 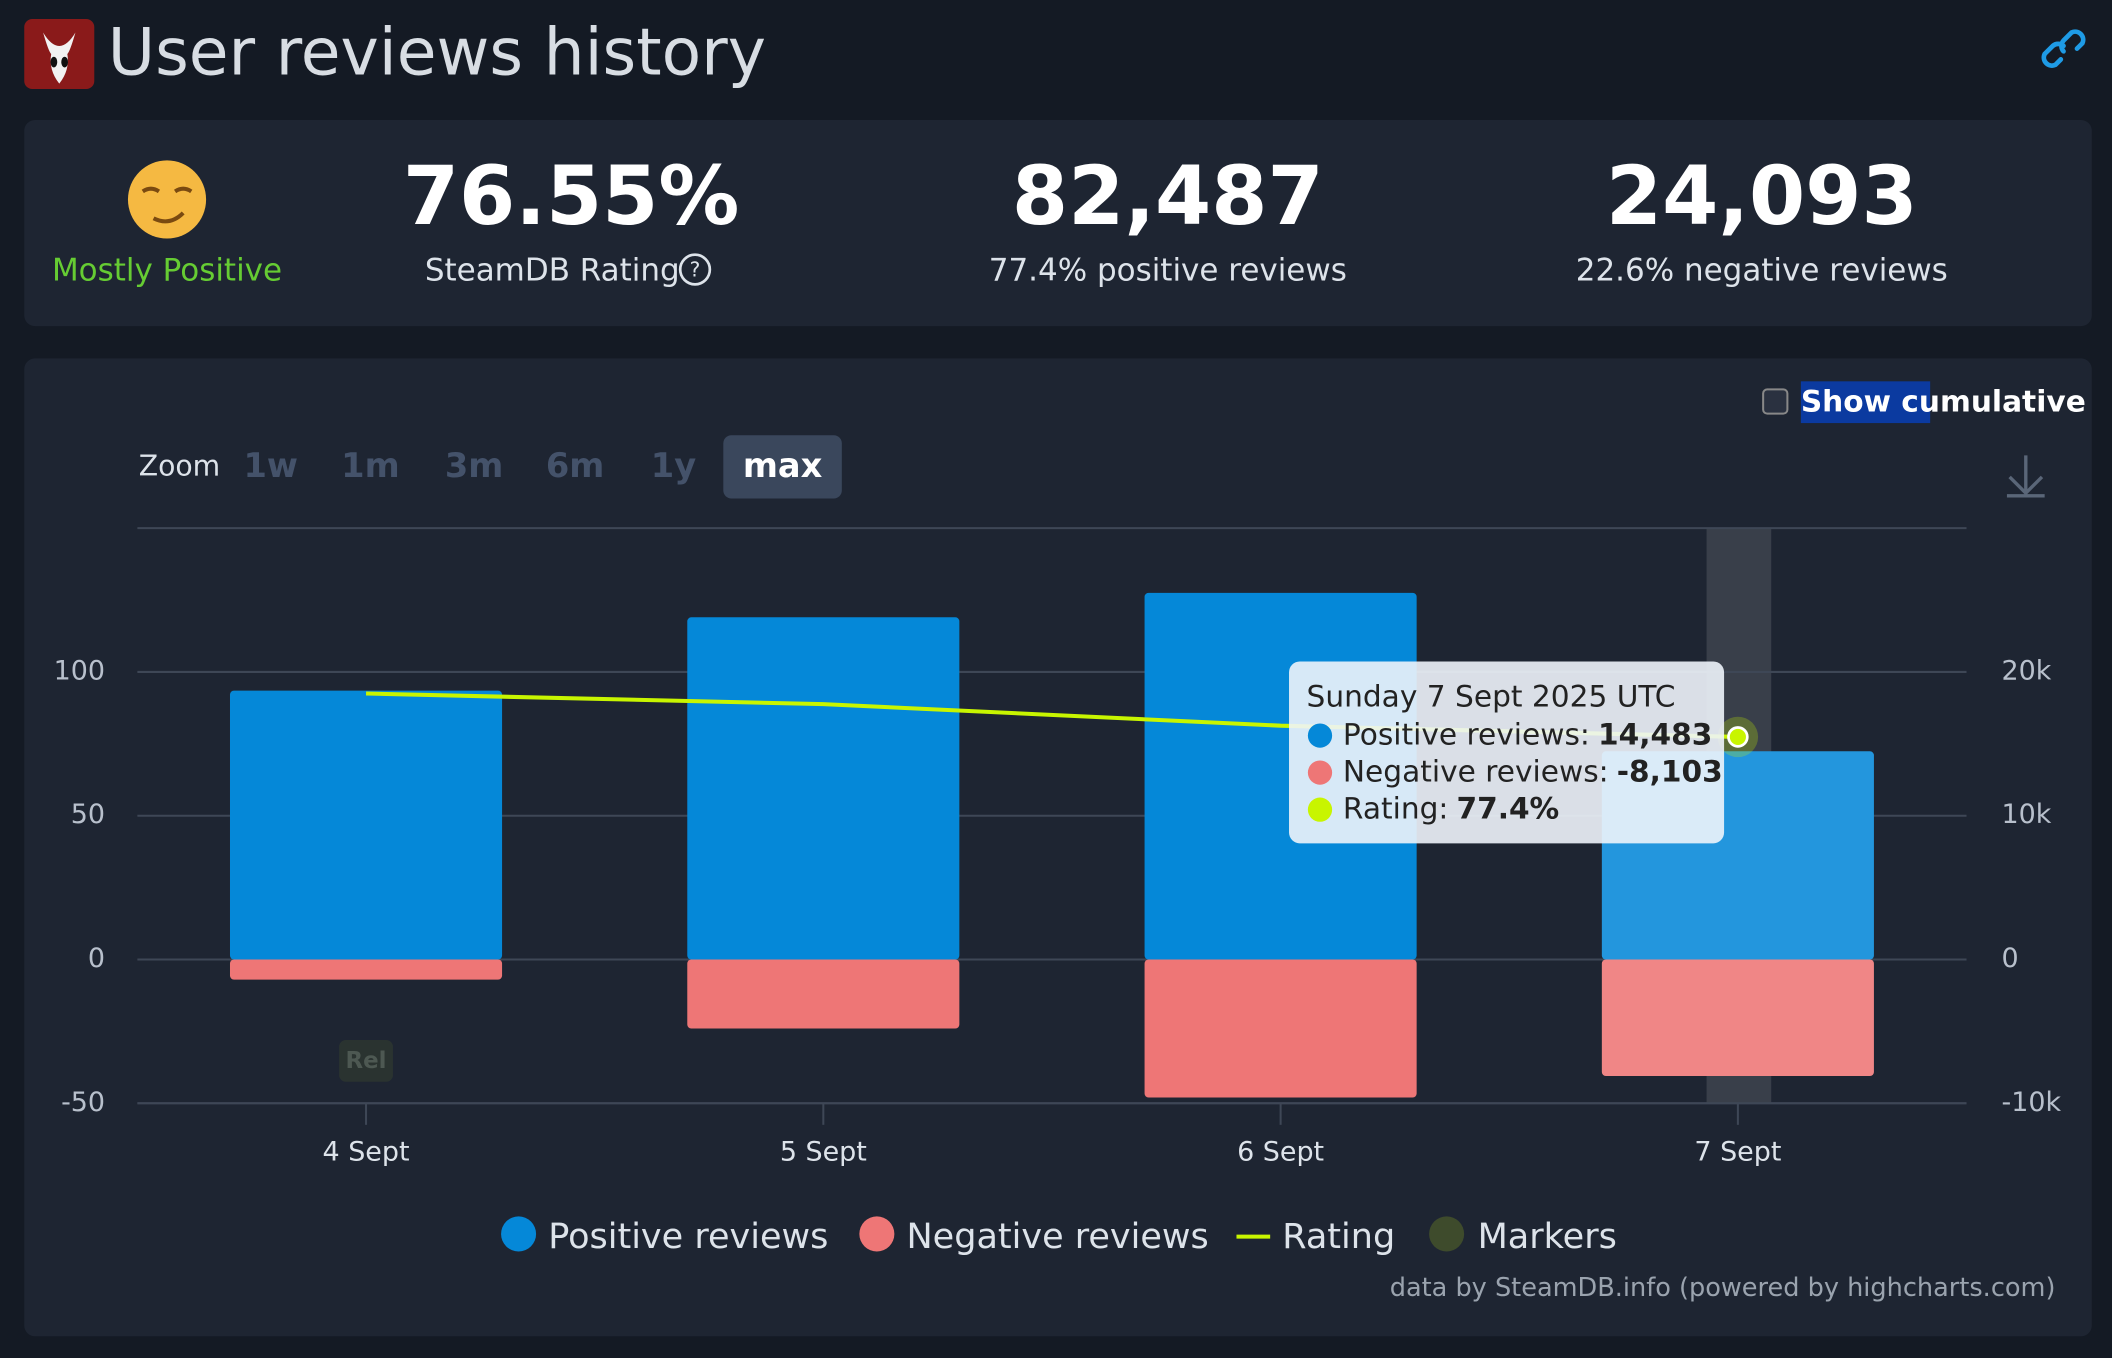 I want to click on text-selection, so click(x=1865, y=402).